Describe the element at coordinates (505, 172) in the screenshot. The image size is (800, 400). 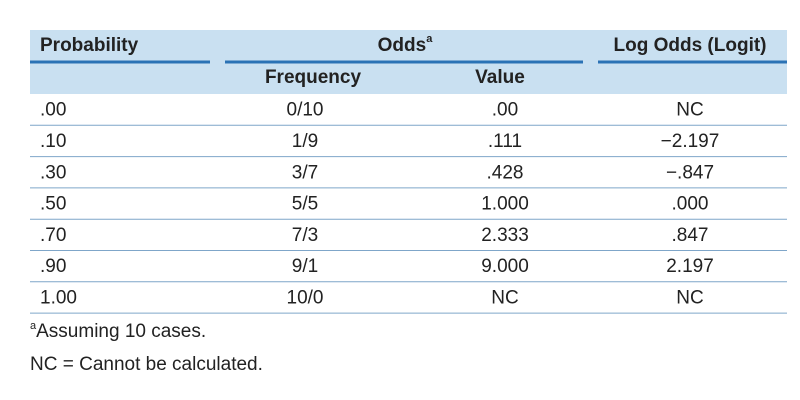
I see `value-cell: .428` at that location.